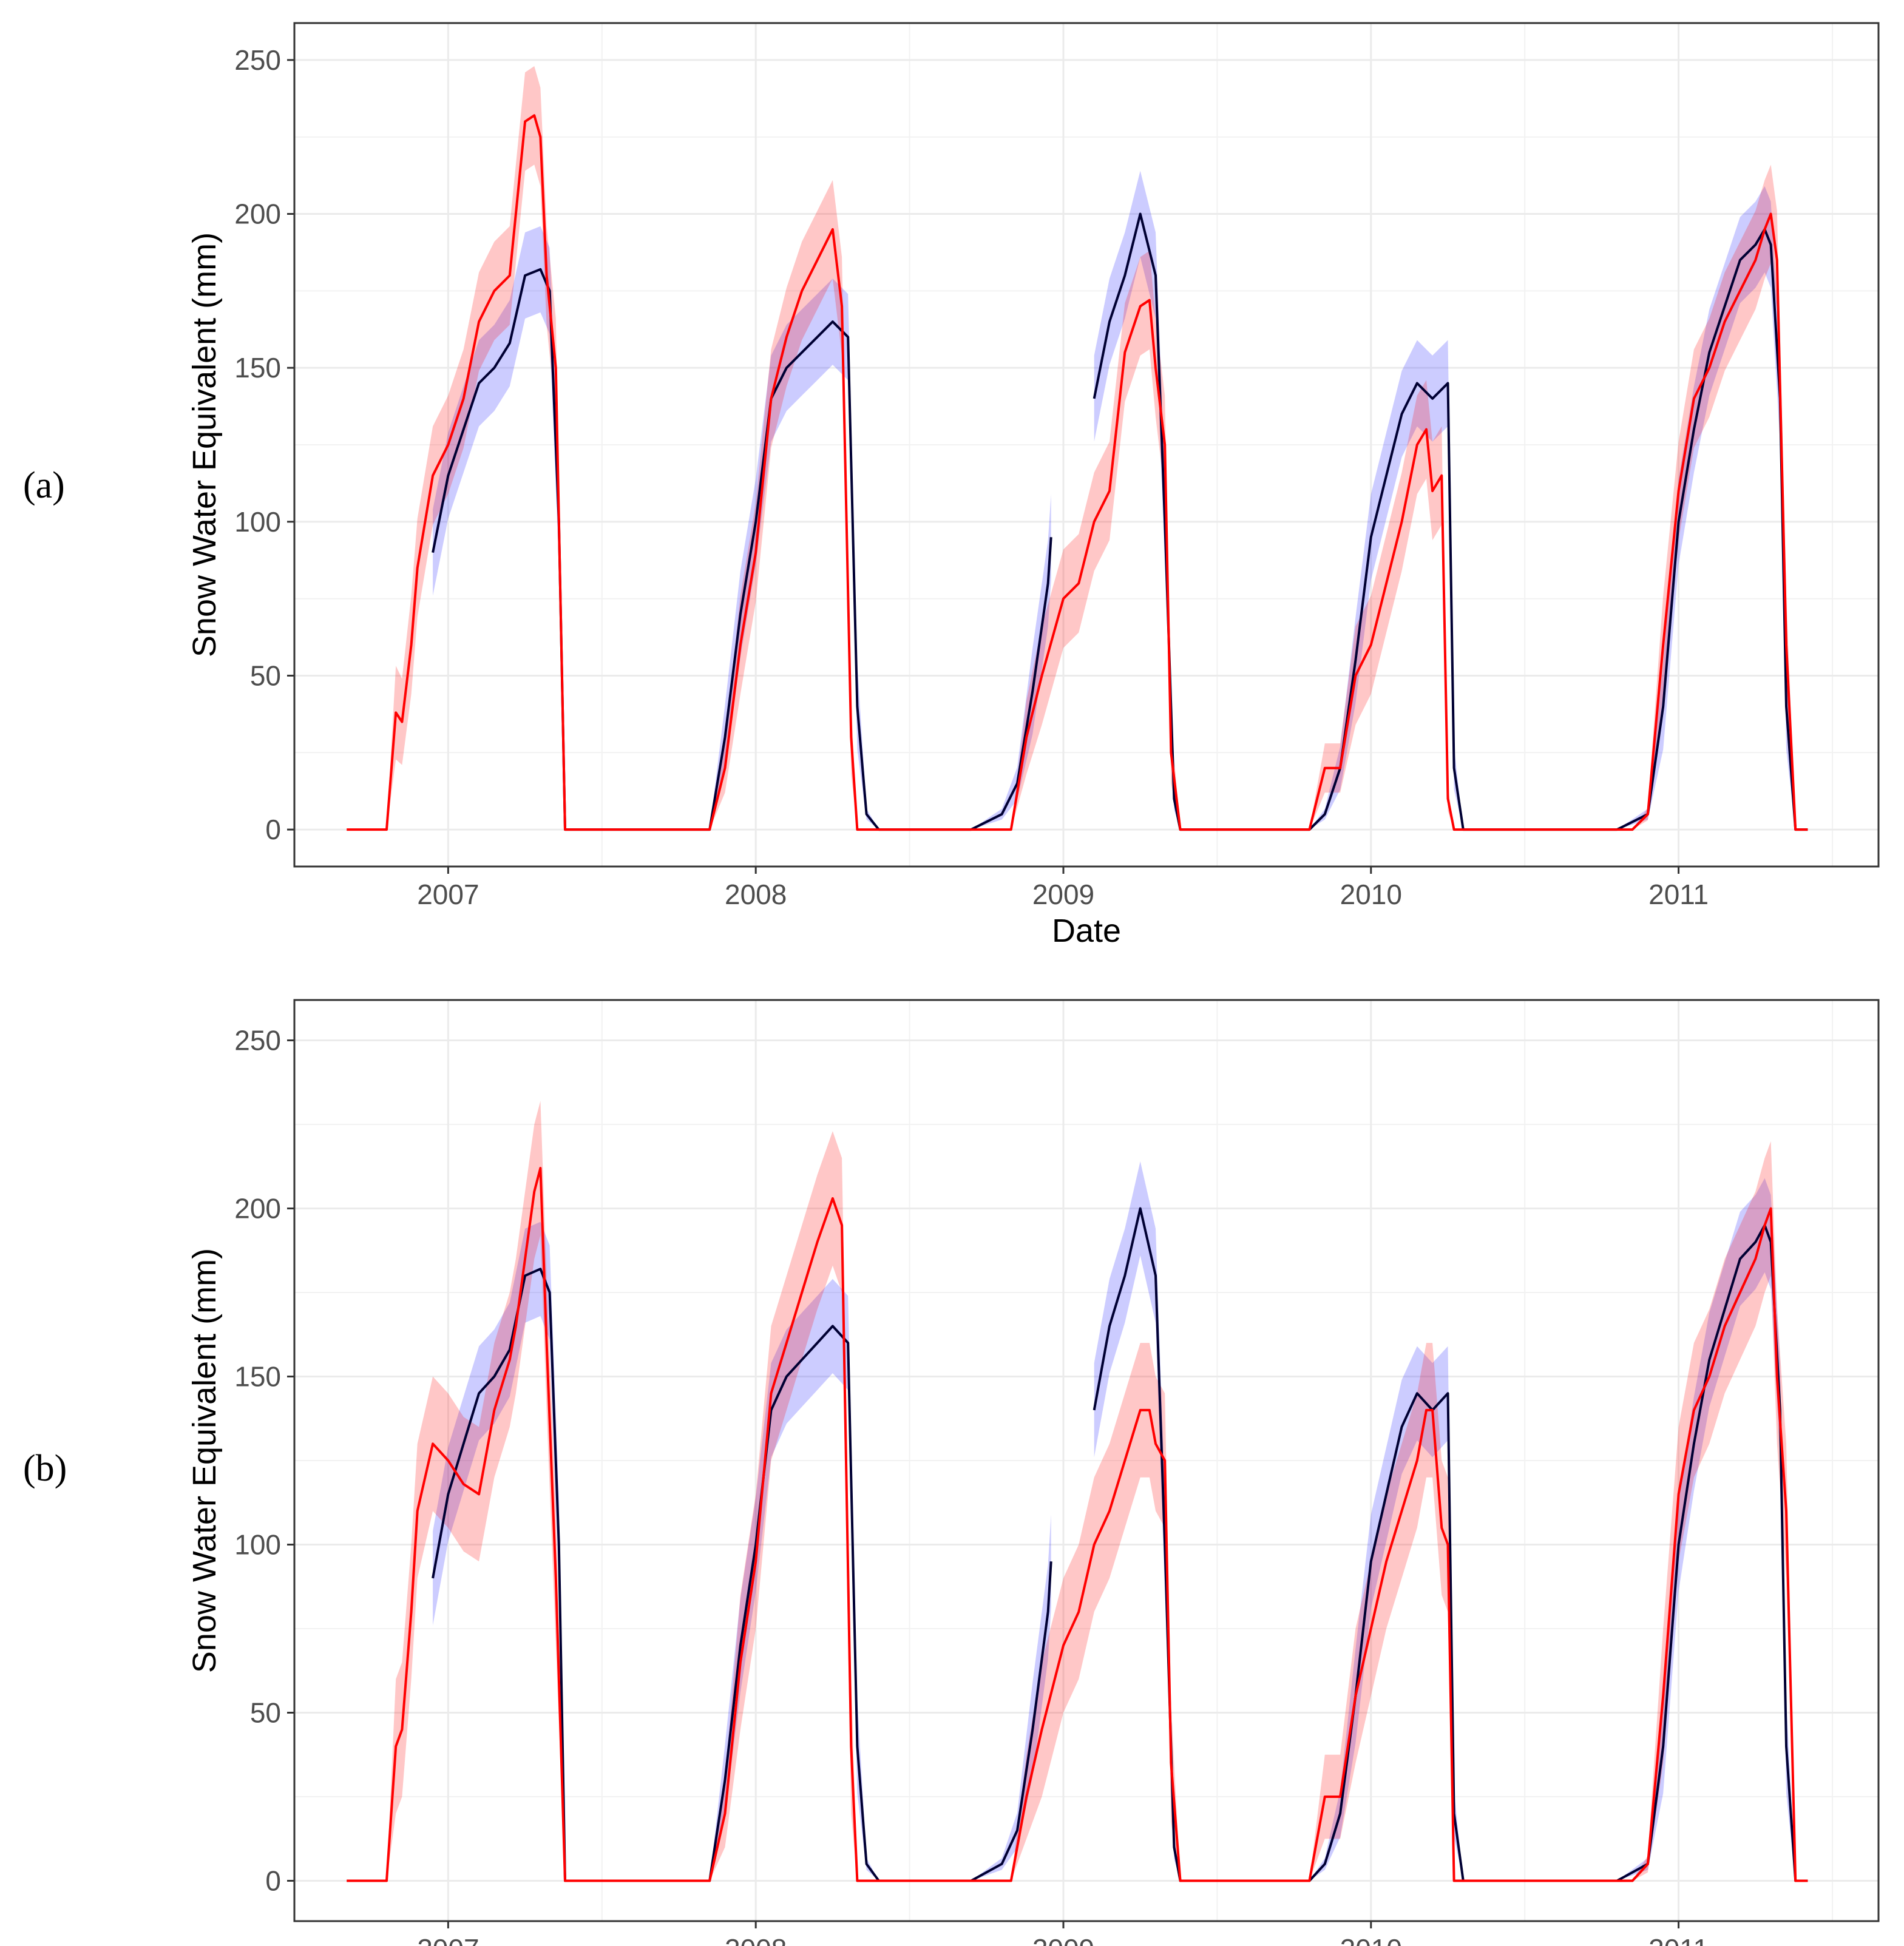 This screenshot has height=1946, width=1904. Describe the element at coordinates (44, 486) in the screenshot. I see `panel-label: (a)` at that location.